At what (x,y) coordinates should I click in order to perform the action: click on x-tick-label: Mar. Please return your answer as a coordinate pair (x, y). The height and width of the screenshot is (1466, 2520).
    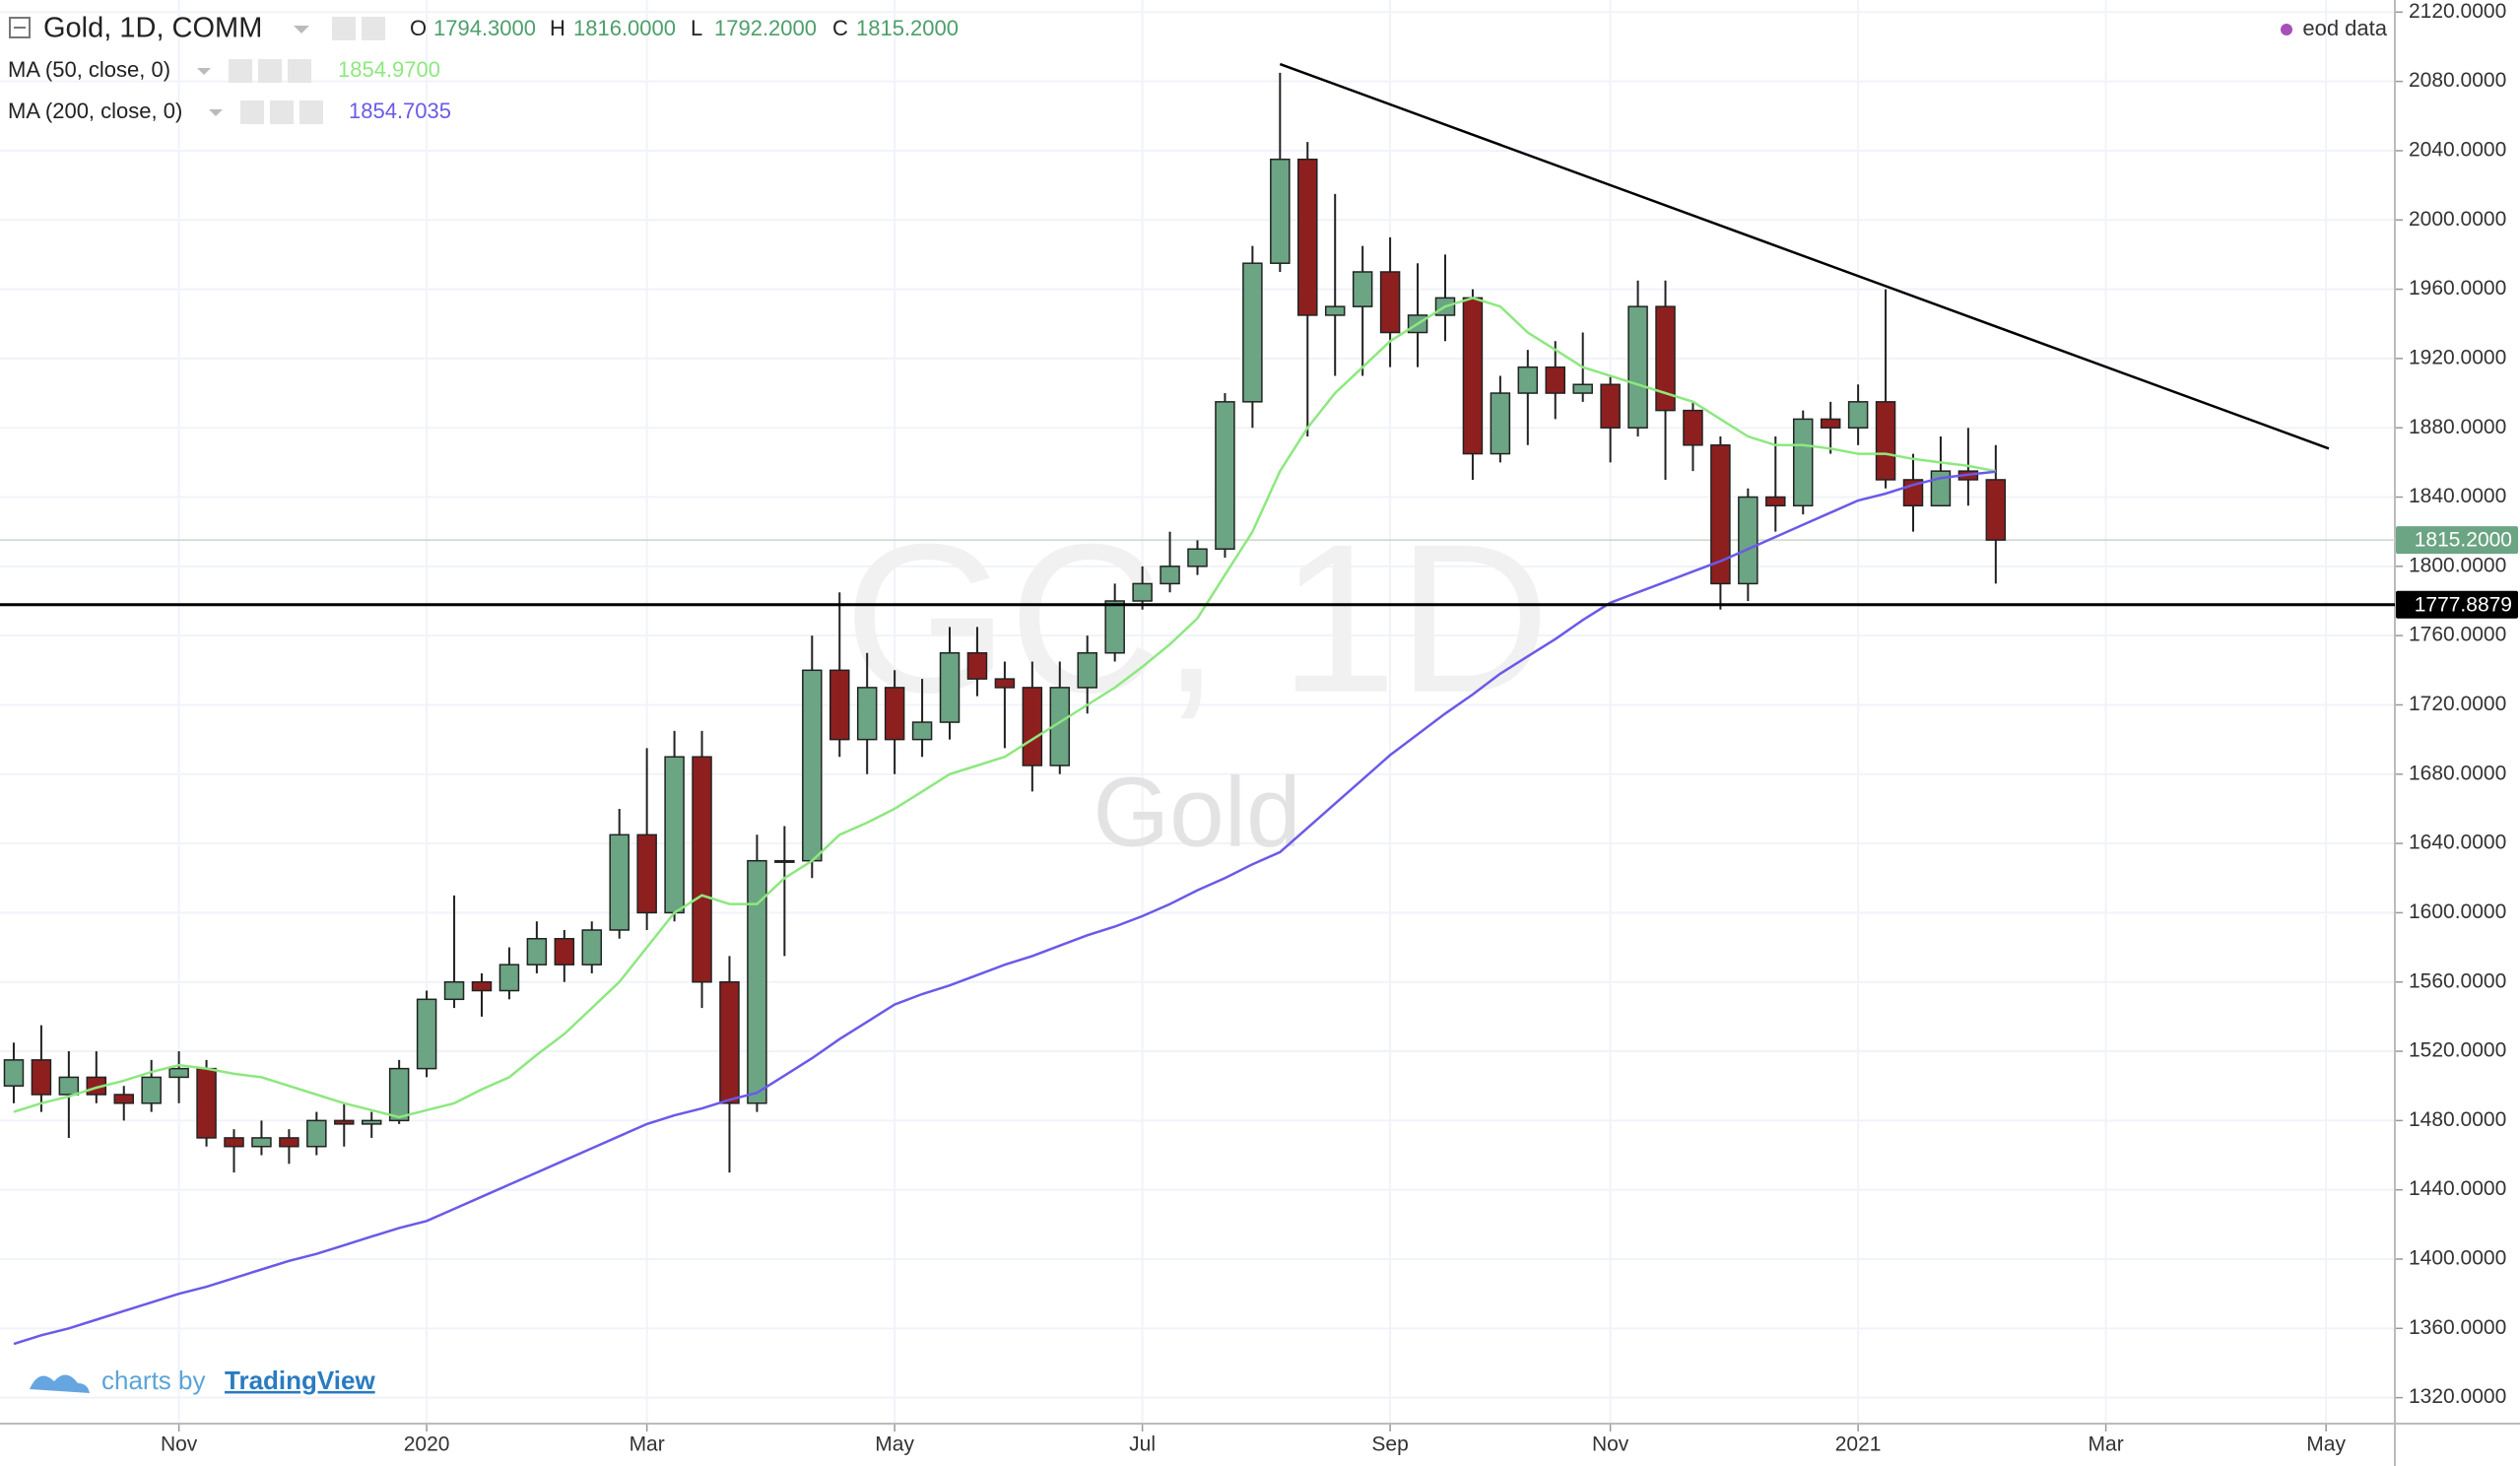
    Looking at the image, I should click on (647, 1444).